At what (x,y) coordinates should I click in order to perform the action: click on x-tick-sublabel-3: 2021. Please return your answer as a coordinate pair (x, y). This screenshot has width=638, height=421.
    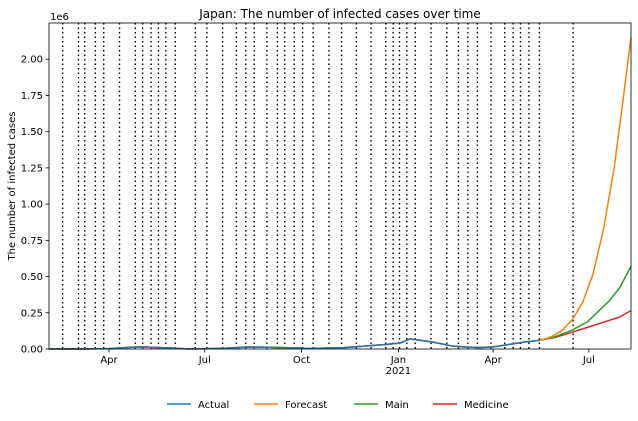
    Looking at the image, I should click on (398, 371).